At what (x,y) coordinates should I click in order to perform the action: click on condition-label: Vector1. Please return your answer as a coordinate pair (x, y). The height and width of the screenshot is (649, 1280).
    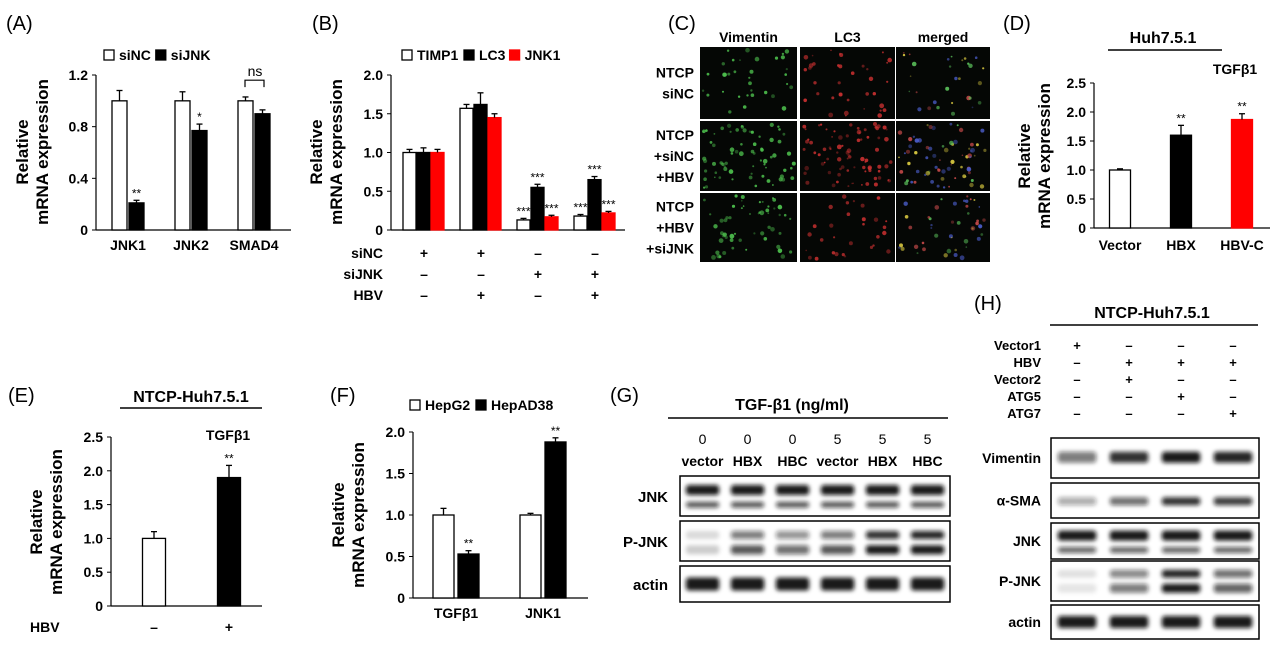
    Looking at the image, I should click on (1017, 345).